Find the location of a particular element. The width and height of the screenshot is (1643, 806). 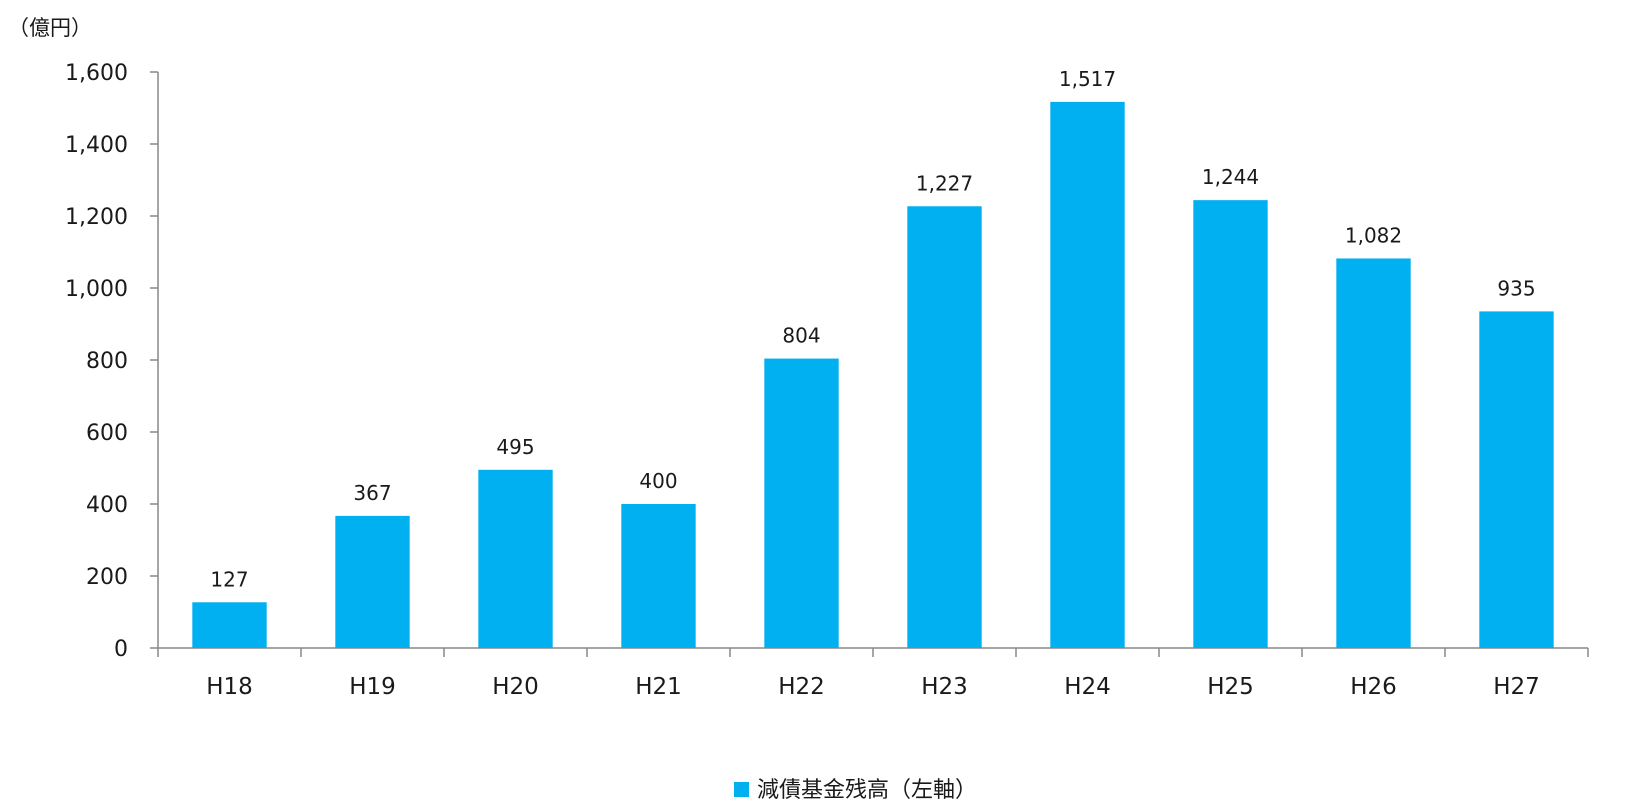

data-label: 367 is located at coordinates (372, 493).